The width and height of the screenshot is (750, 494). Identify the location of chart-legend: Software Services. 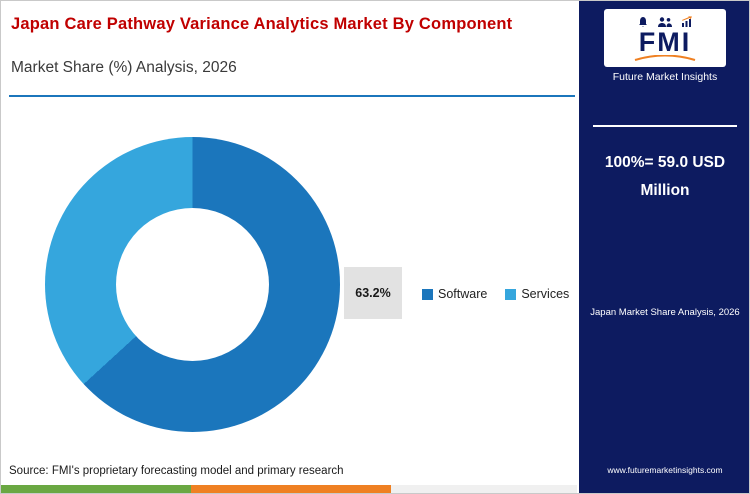
(495, 294).